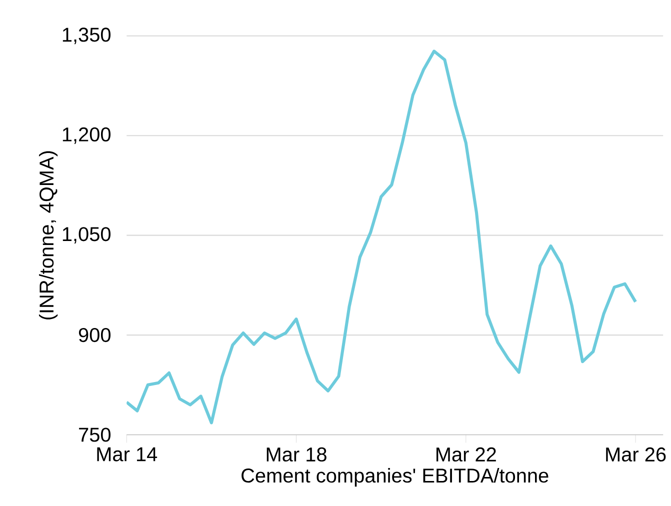 This screenshot has height=506, width=671. Describe the element at coordinates (636, 455) in the screenshot. I see `x-tick-label: Mar 26` at that location.